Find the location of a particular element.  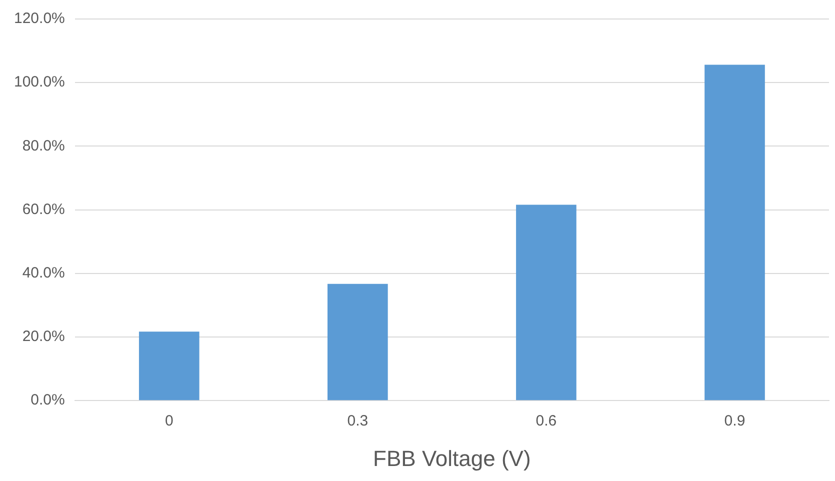

y-tick-label: 40.0% is located at coordinates (43, 273).